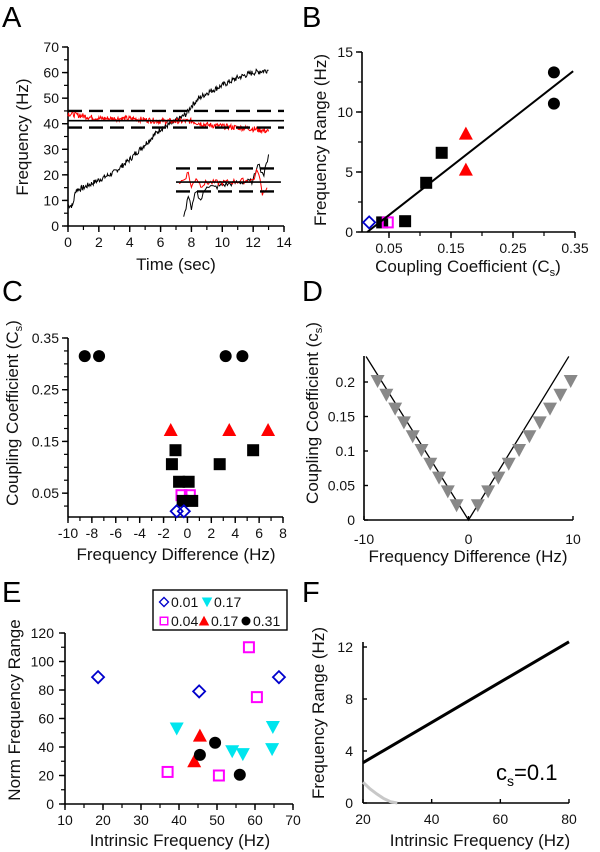 This screenshot has width=600, height=852. Describe the element at coordinates (45, 493) in the screenshot. I see `y-tick-label: 0.05` at that location.